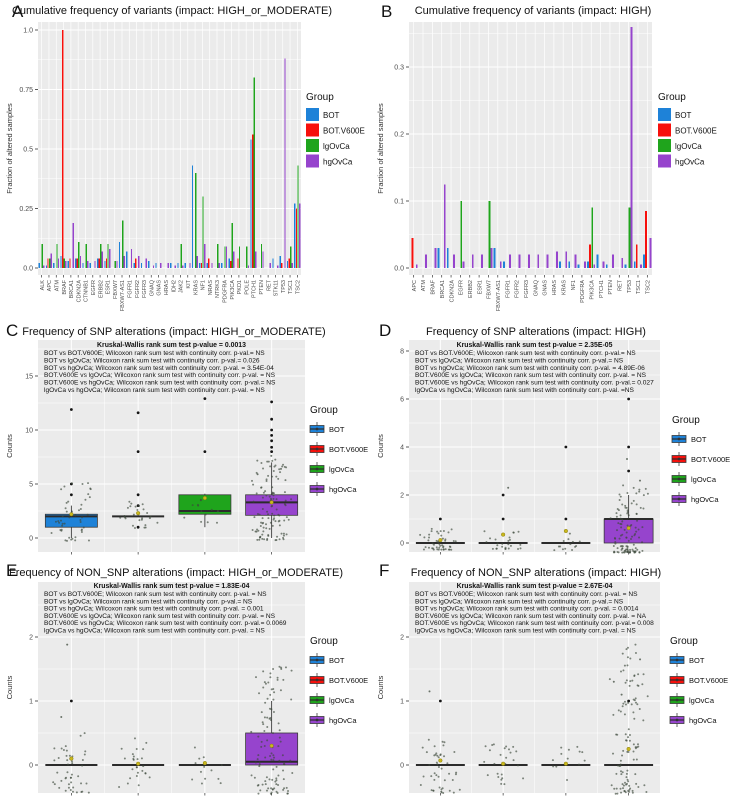 This screenshot has height=805, width=742. What do you see at coordinates (225, 291) in the screenshot?
I see `svg-text: PDGFRA` at bounding box center [225, 291].